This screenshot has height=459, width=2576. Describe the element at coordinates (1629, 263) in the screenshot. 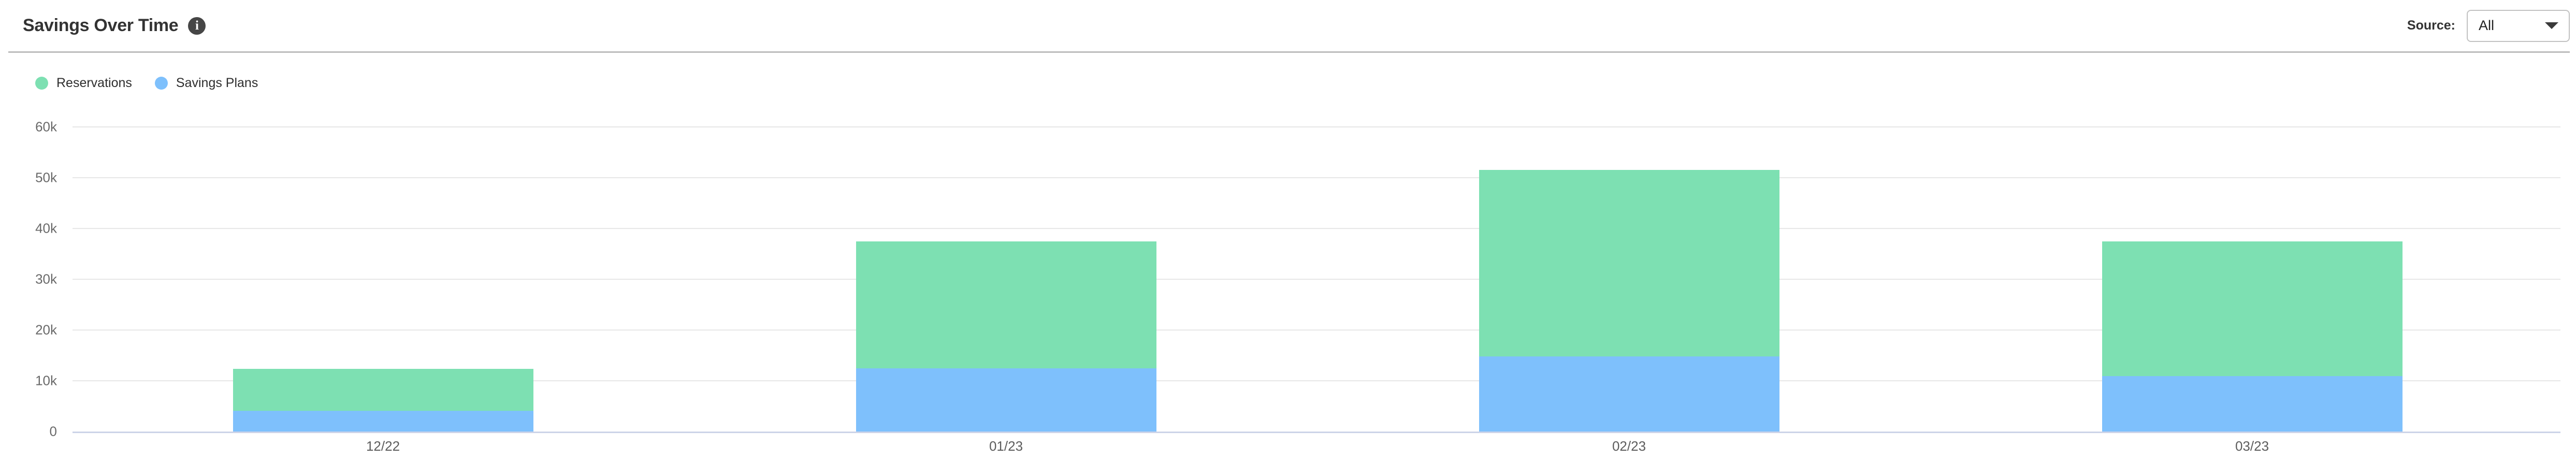

I see `bar-02-23-reservations` at that location.